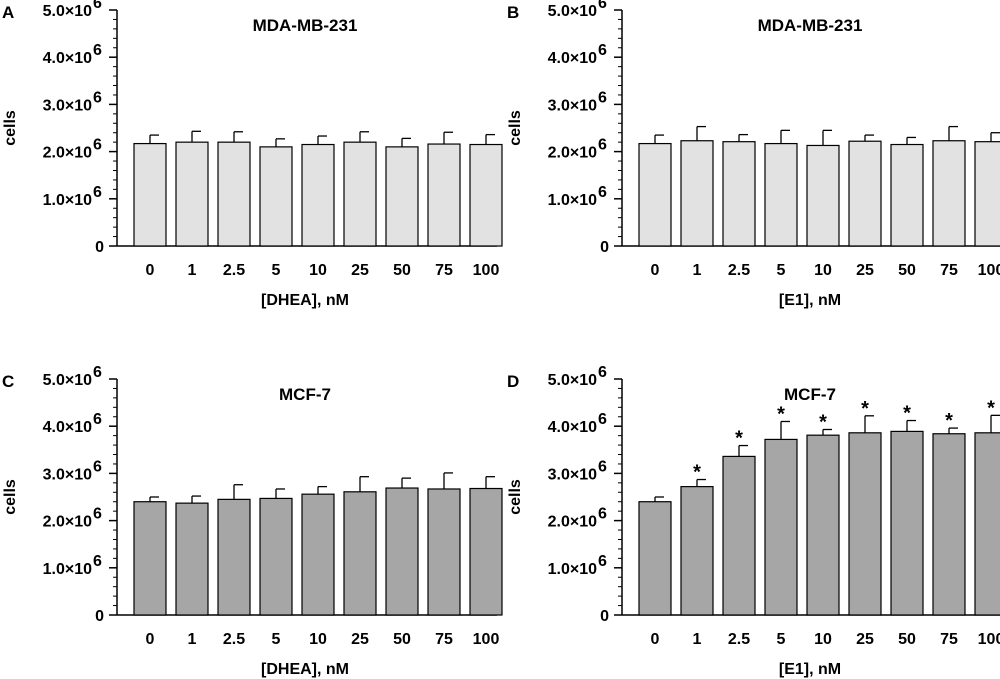  I want to click on panel-letter: B, so click(513, 12).